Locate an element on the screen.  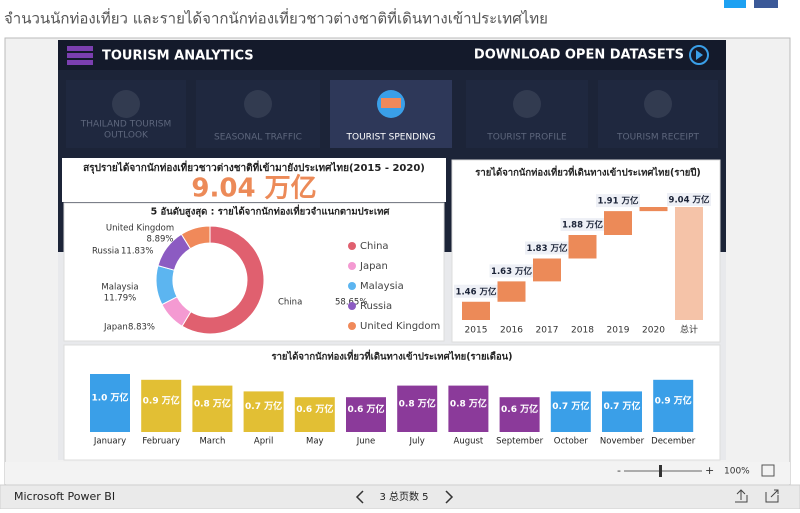
facebook-button is located at coordinates (766, 4).